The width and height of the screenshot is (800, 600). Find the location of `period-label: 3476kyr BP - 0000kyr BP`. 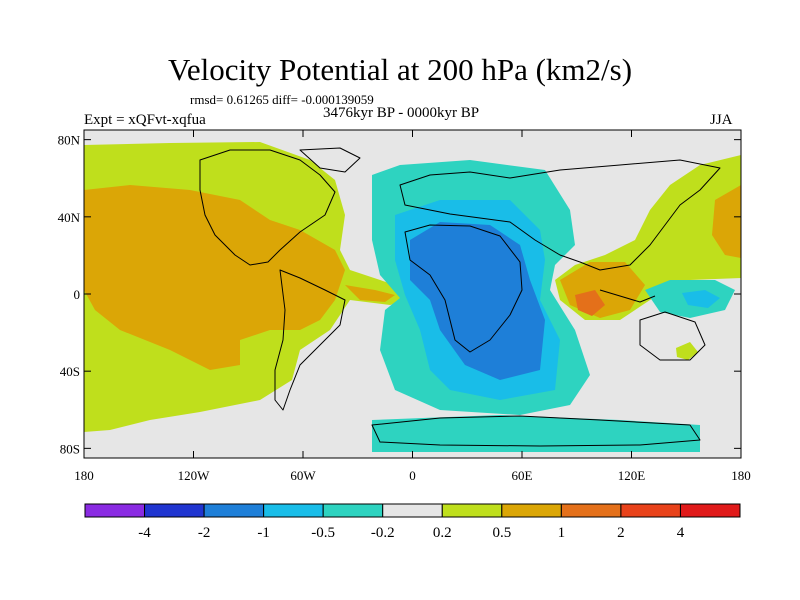

period-label: 3476kyr BP - 0000kyr BP is located at coordinates (401, 113).